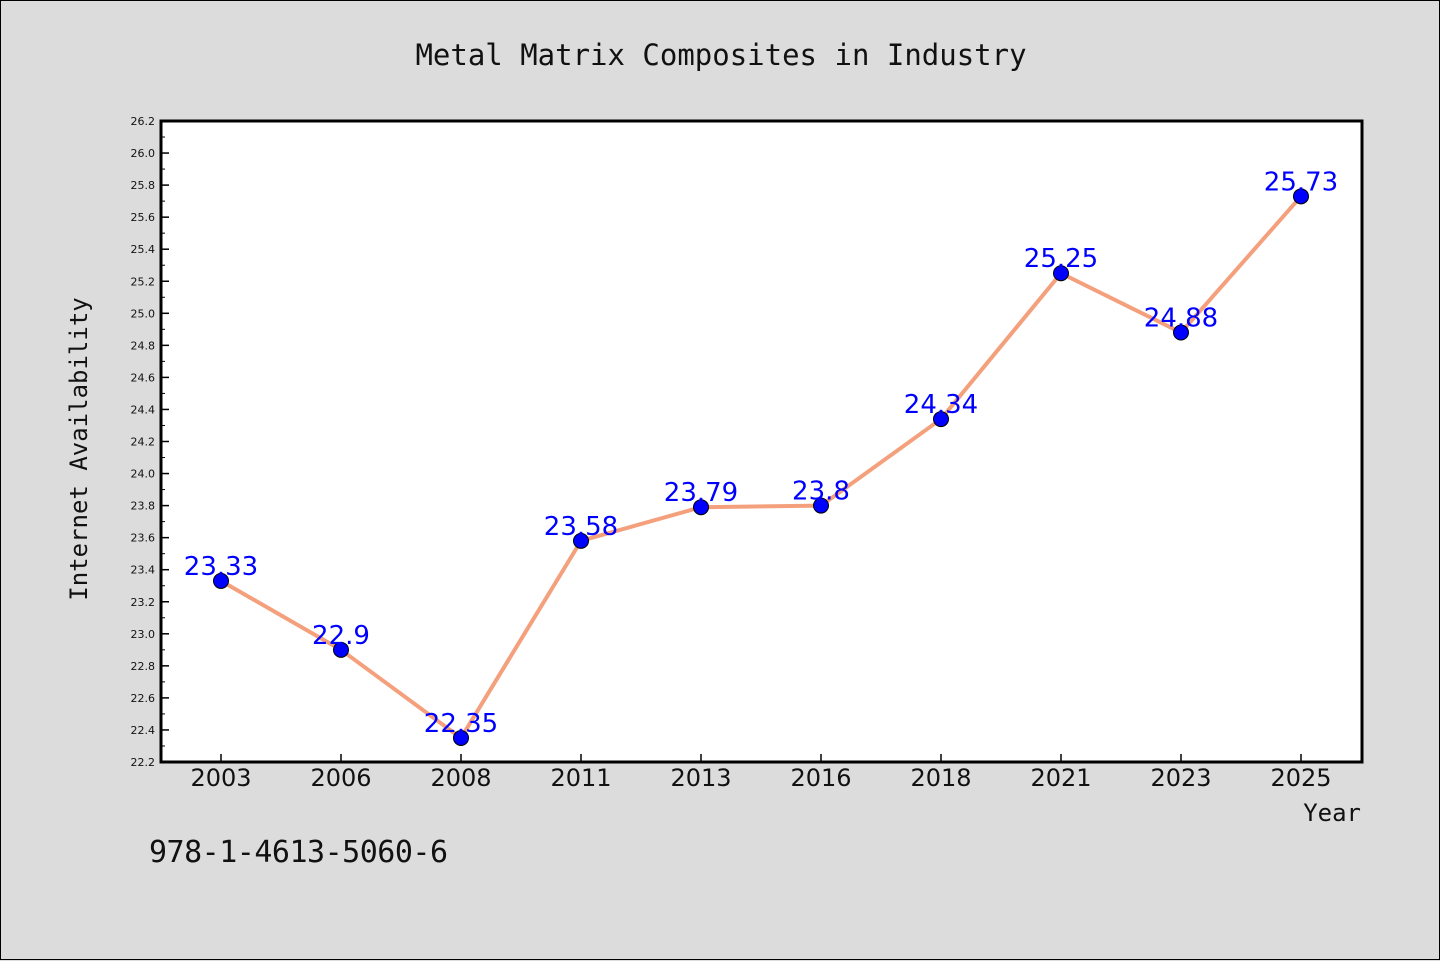 The width and height of the screenshot is (1440, 961). I want to click on y-tick-label: 23.6, so click(143, 538).